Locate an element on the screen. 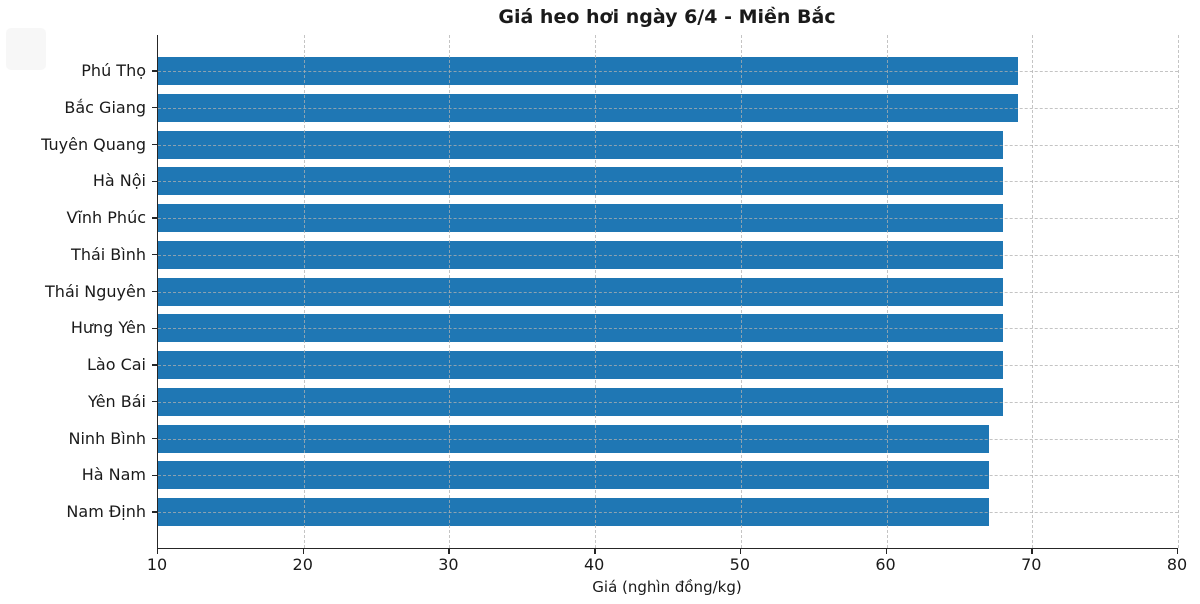 Image resolution: width=1200 pixels, height=604 pixels. x-tick-label: 20 is located at coordinates (302, 564).